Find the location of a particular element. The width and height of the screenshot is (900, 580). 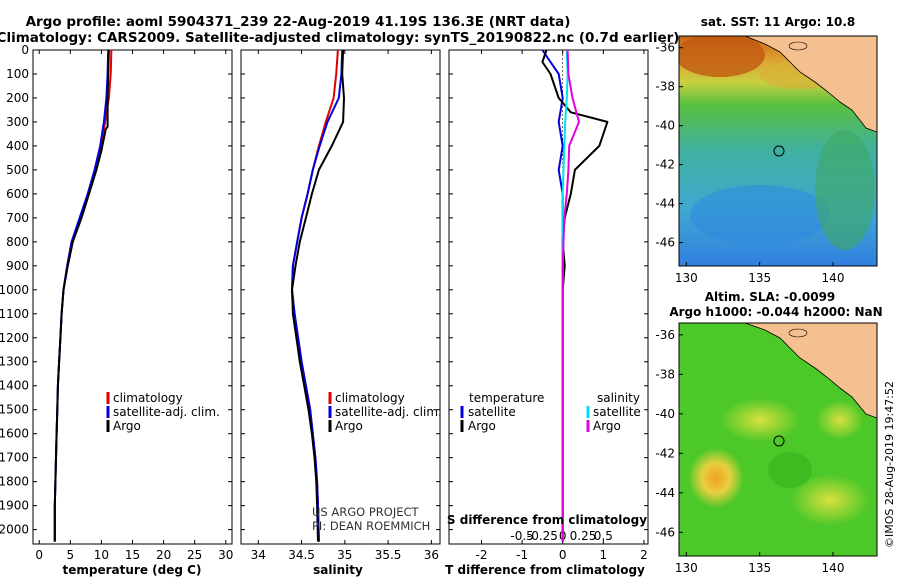

sst-map-title: sat. SST: 11 Argo: 10.8 is located at coordinates (778, 22).